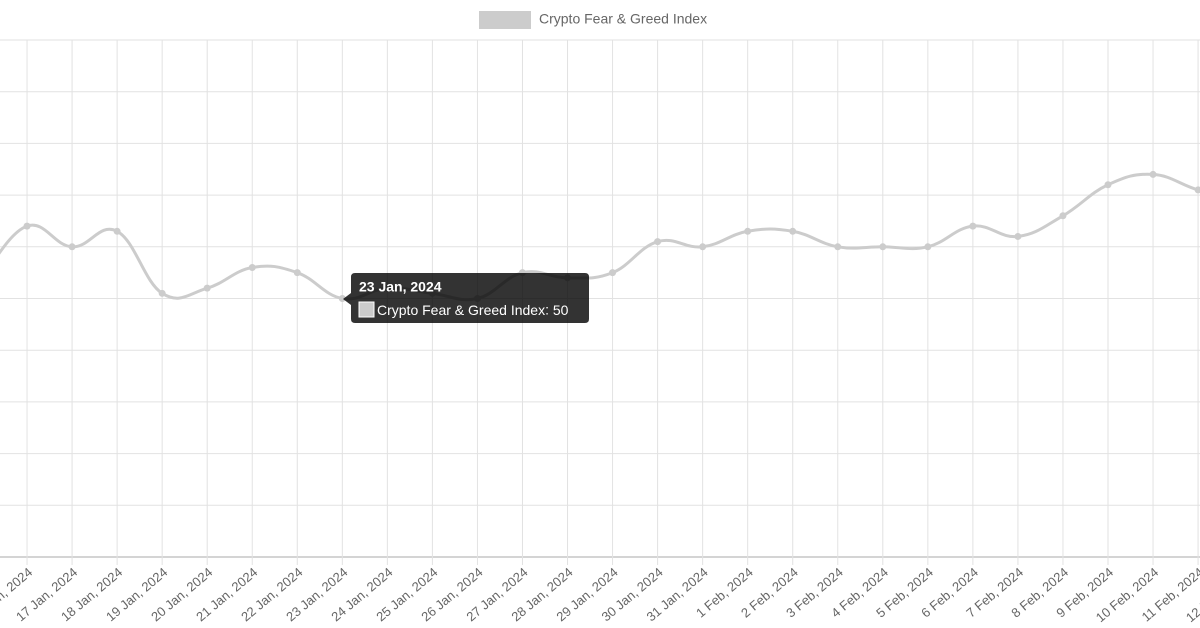  What do you see at coordinates (366, 309) in the screenshot?
I see `tooltip-swatch` at bounding box center [366, 309].